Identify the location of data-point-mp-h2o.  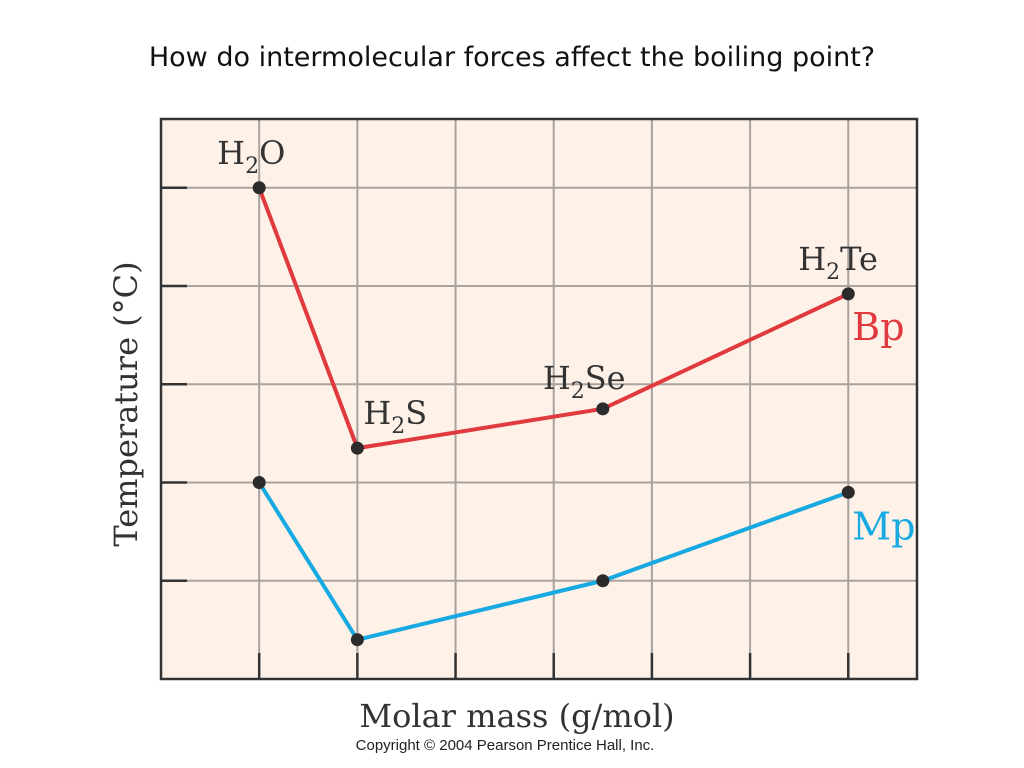
(259, 483).